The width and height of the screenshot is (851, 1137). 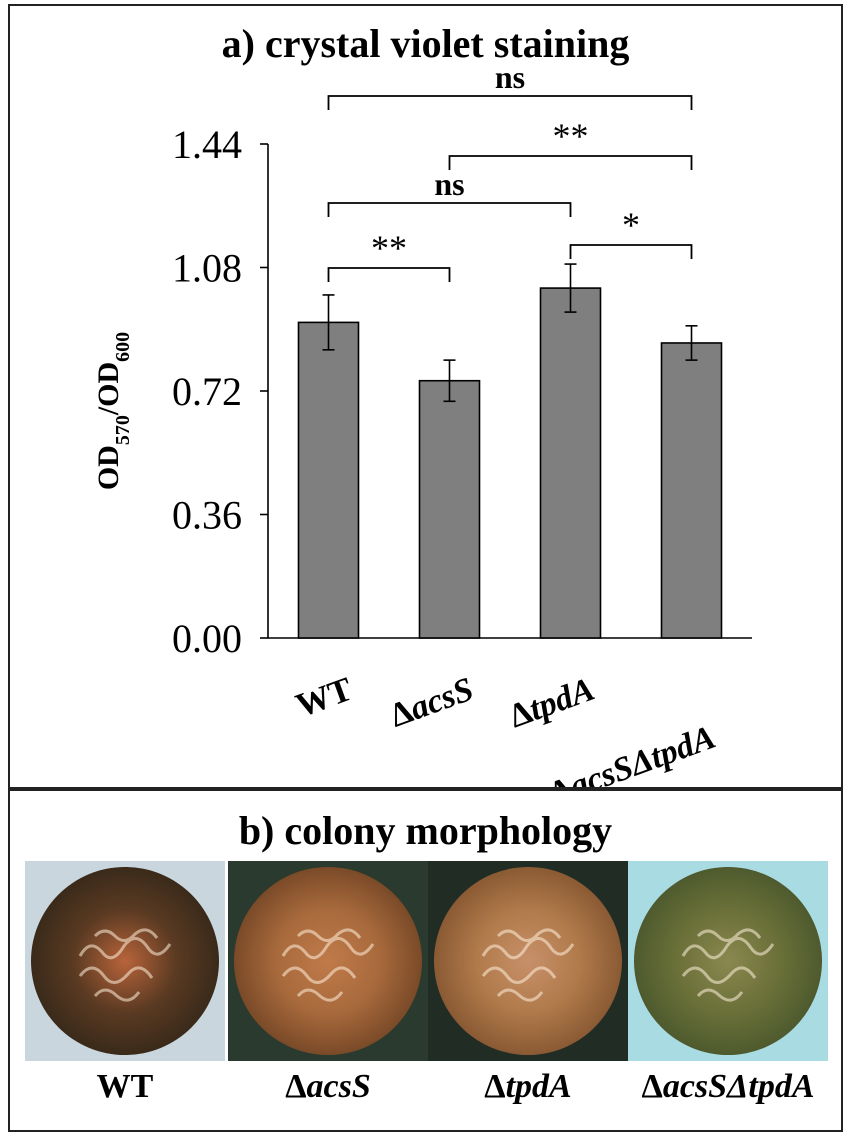 I want to click on y-axis-label: OD570/OD600, so click(x=113, y=411).